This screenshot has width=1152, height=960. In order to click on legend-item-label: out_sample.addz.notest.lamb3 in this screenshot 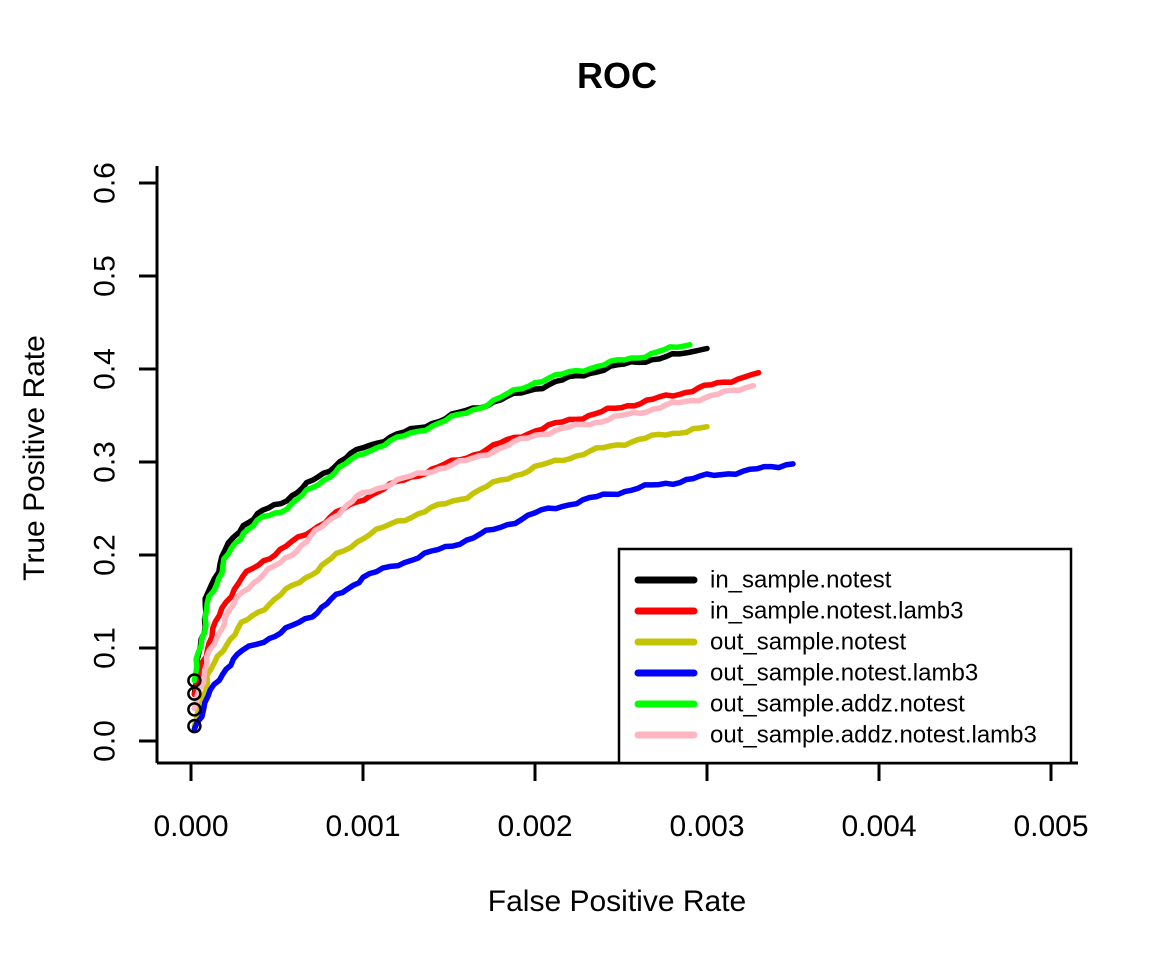, I will do `click(873, 735)`.